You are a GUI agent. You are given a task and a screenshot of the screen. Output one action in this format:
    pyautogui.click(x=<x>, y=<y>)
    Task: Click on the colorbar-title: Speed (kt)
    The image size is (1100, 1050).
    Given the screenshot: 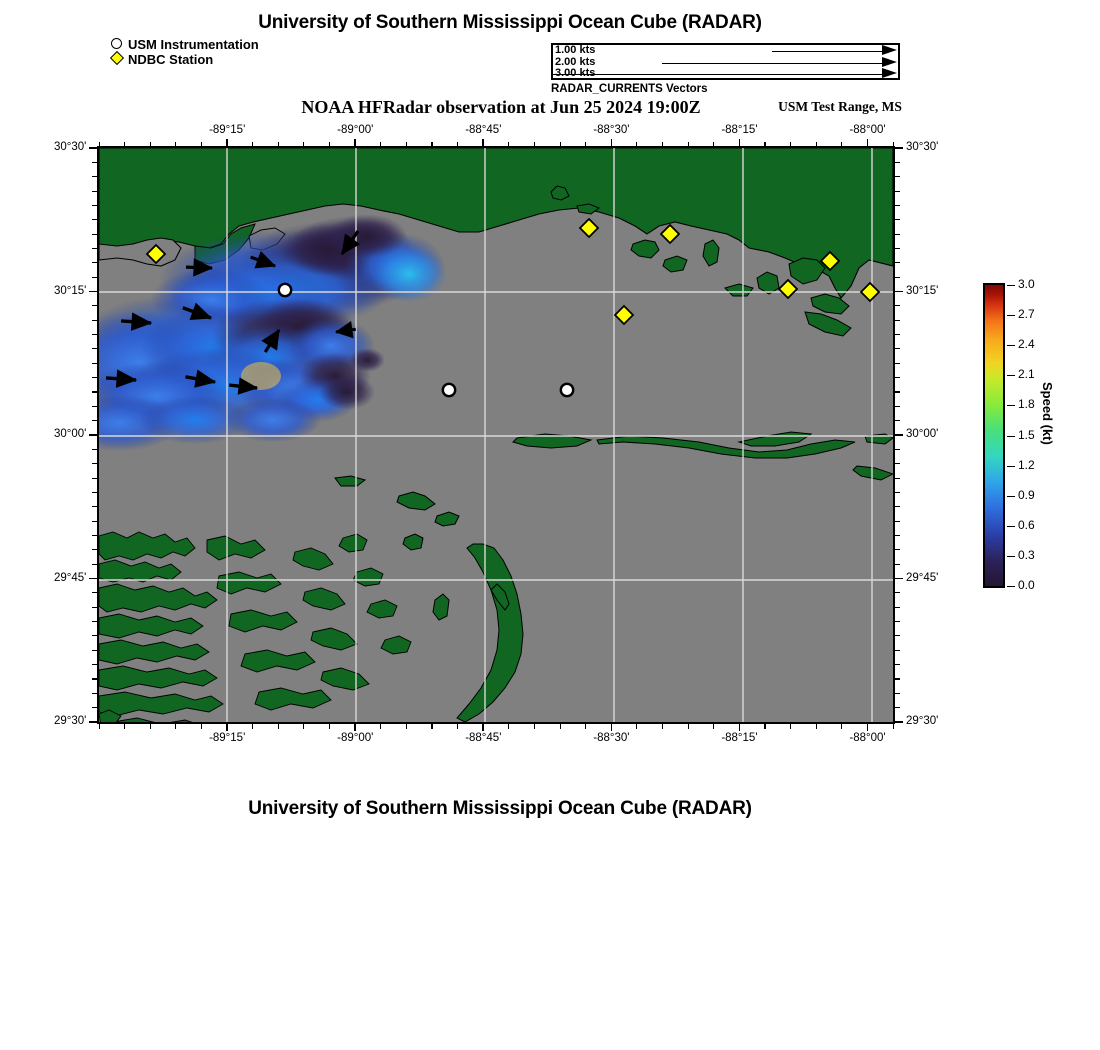 What is the action you would take?
    pyautogui.click(x=1047, y=413)
    